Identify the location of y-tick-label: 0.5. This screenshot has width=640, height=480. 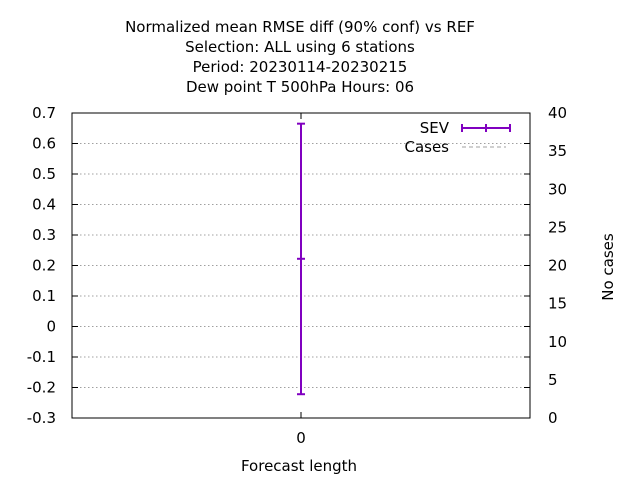
(44, 174).